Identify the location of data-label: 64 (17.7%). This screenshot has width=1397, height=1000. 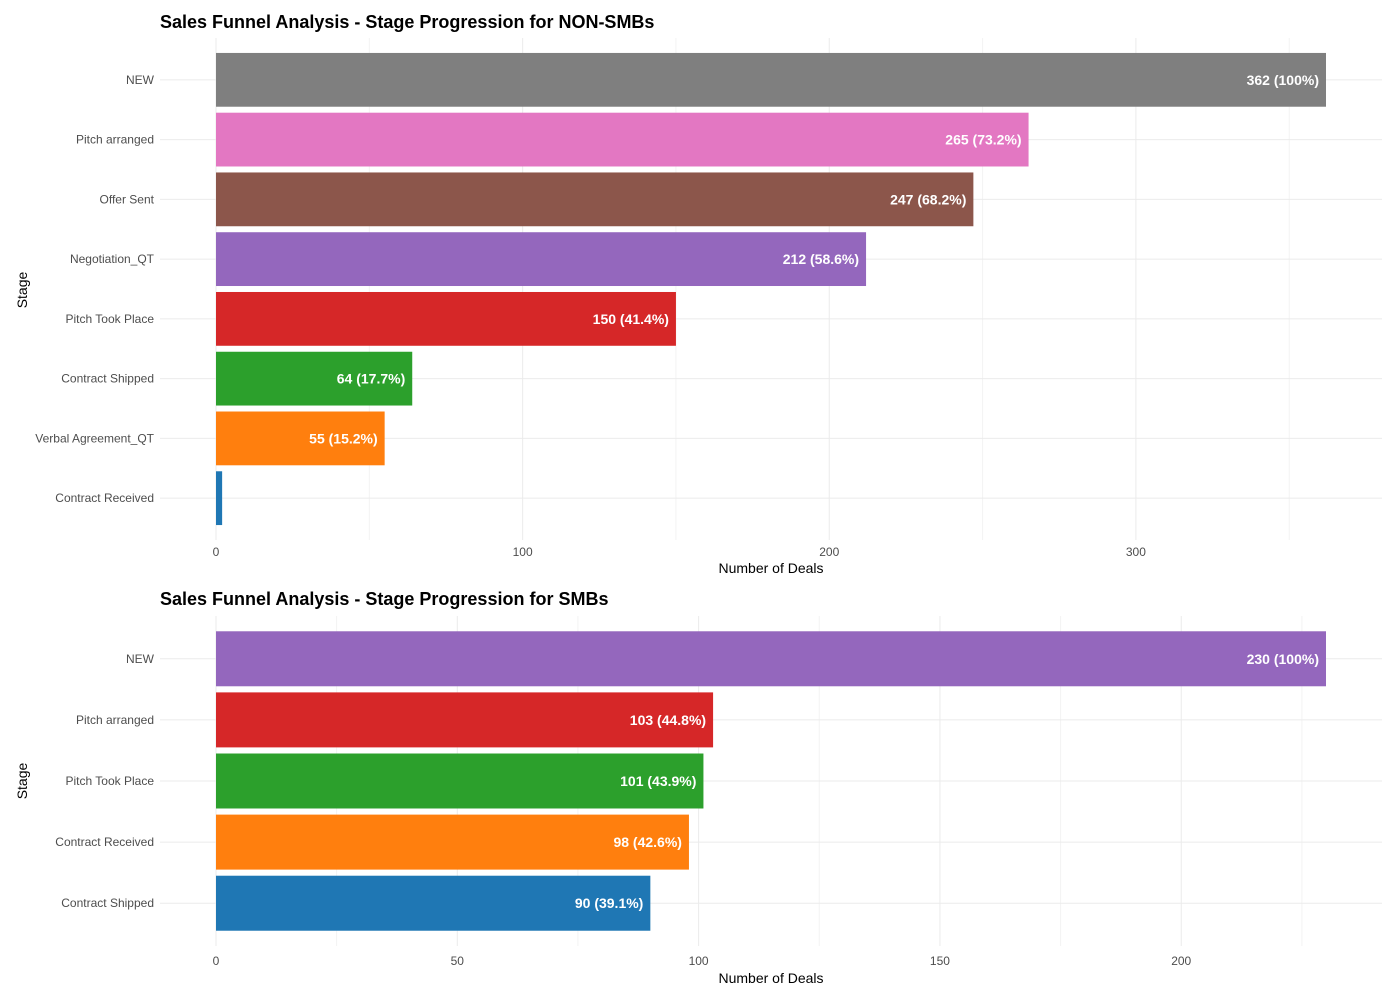
(371, 379).